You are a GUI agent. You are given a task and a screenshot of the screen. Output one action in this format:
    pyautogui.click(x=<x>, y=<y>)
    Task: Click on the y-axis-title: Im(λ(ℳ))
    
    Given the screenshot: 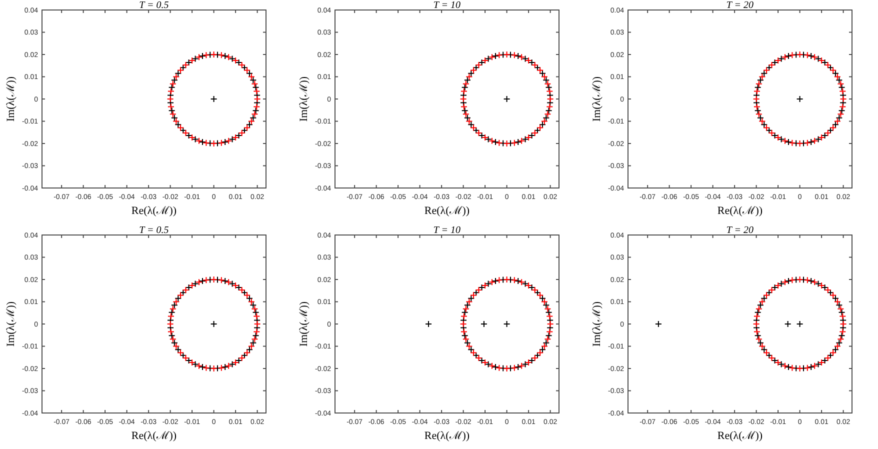 What is the action you would take?
    pyautogui.click(x=304, y=324)
    